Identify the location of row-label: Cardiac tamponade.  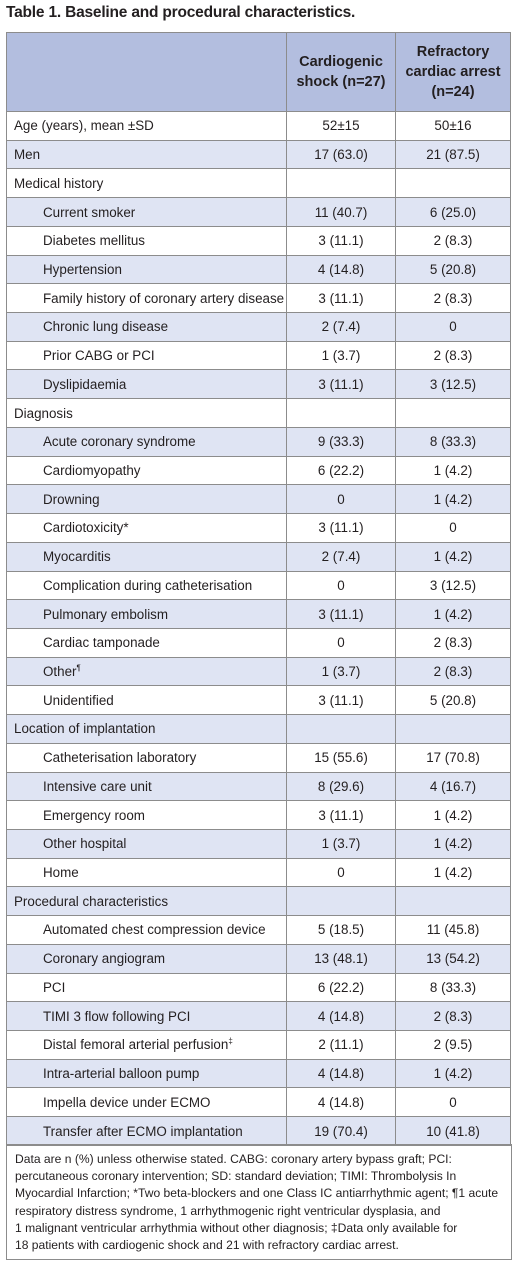
(146, 642).